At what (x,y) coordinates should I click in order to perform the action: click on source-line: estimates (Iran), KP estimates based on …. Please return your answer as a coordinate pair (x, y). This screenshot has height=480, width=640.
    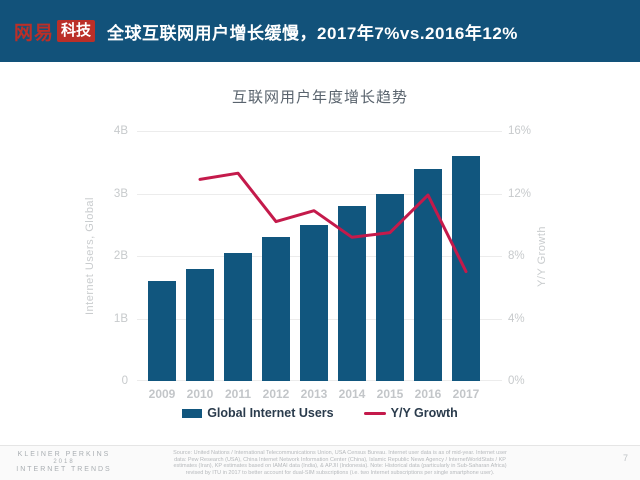
    Looking at the image, I should click on (340, 466).